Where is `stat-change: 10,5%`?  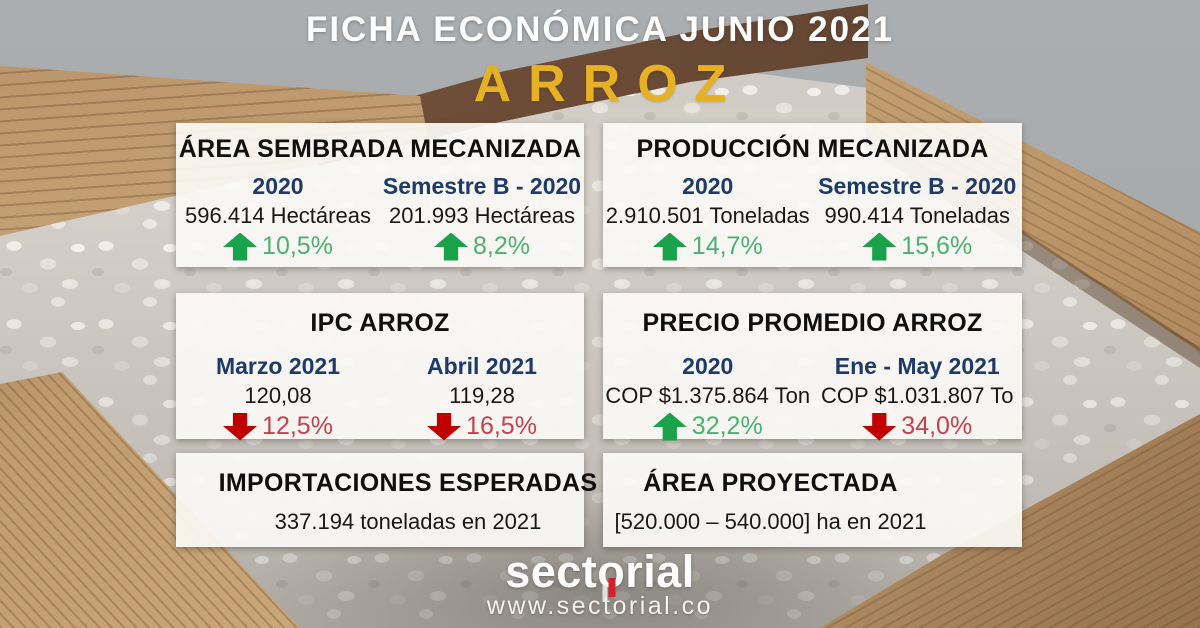
stat-change: 10,5% is located at coordinates (278, 246).